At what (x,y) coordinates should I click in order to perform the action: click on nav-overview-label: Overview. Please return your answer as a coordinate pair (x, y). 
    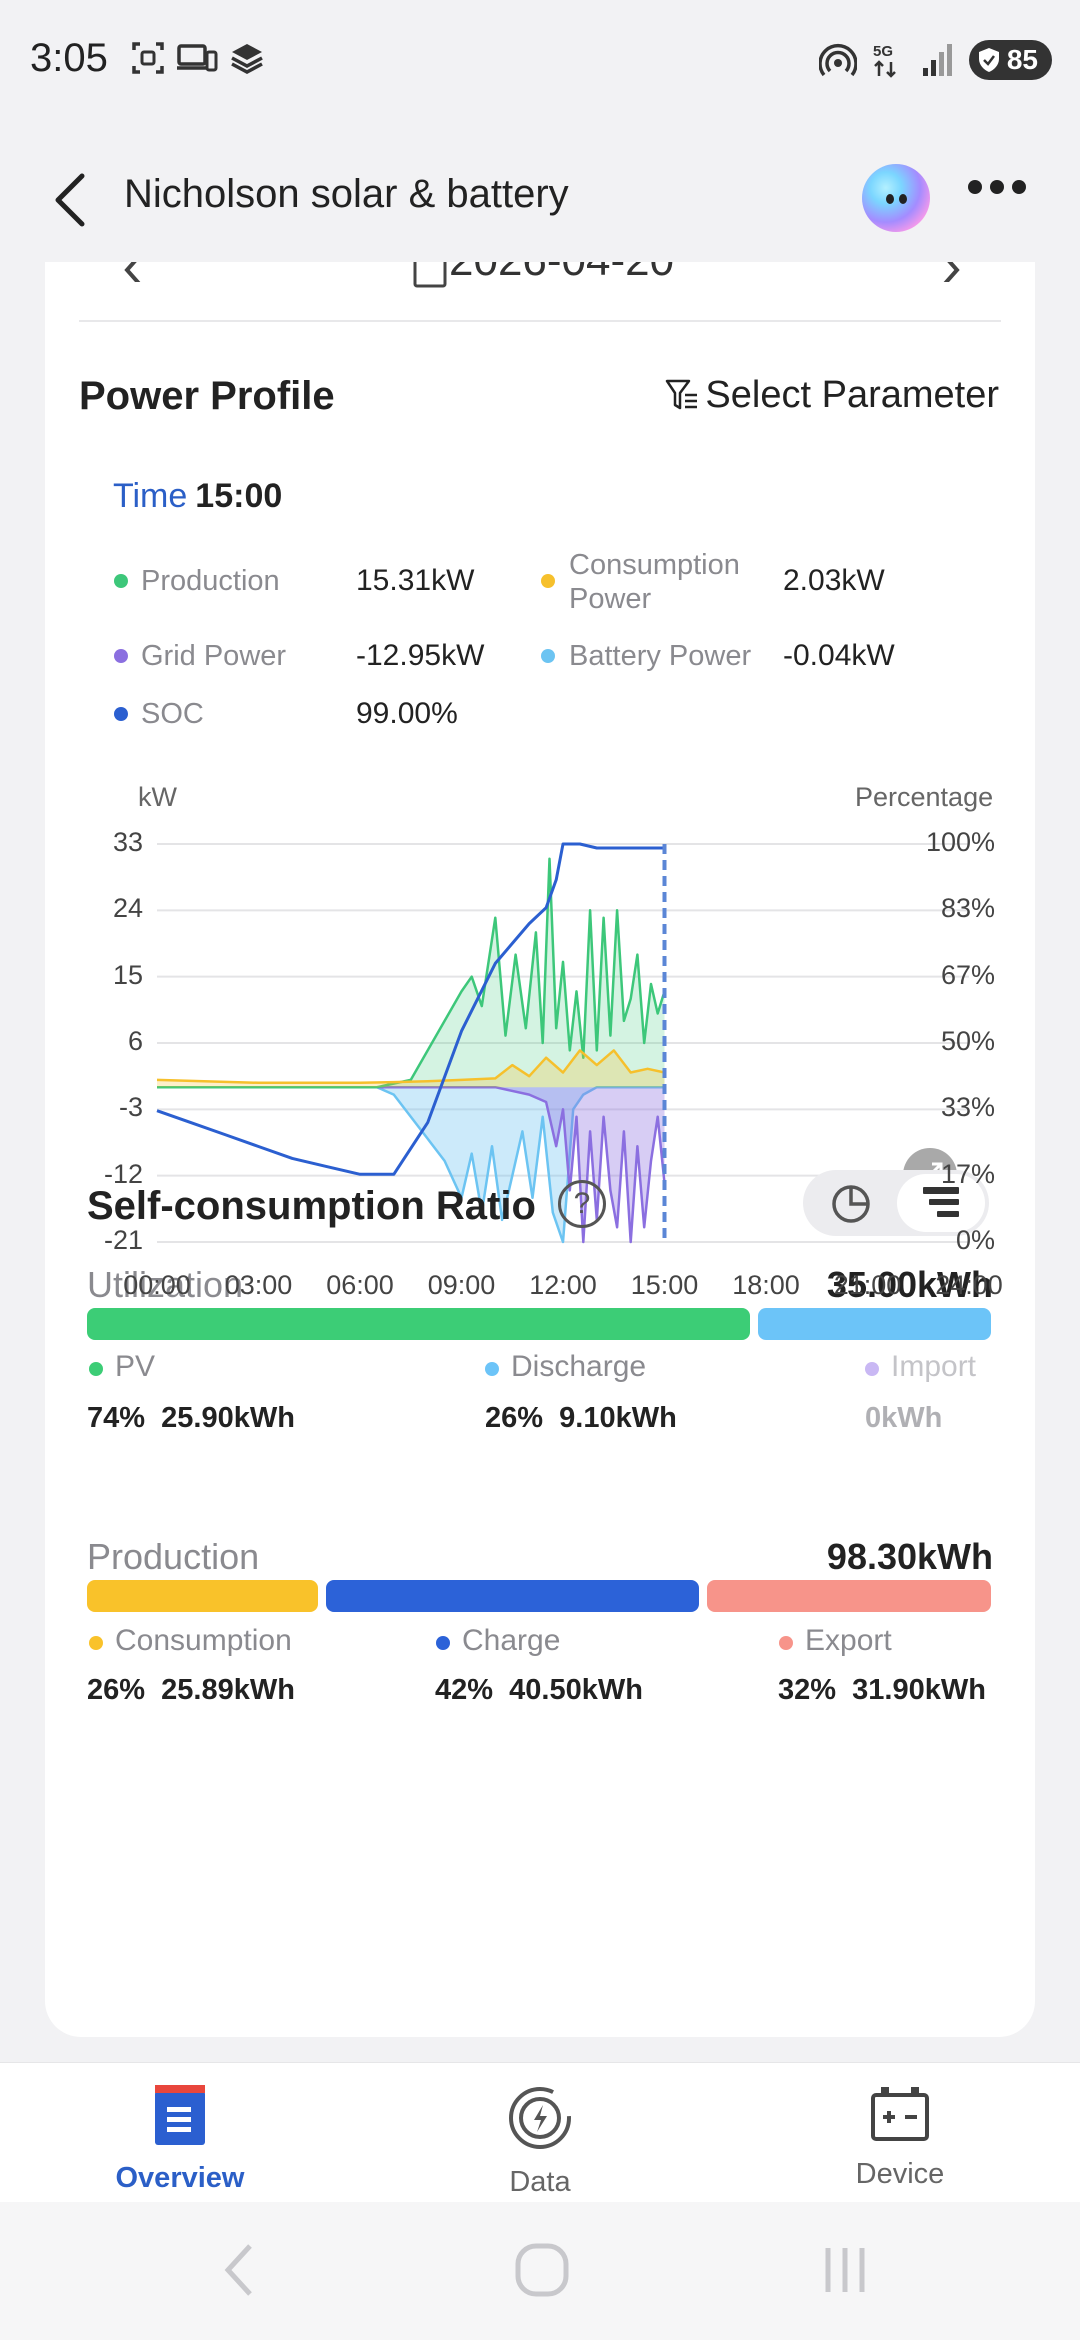
    Looking at the image, I should click on (180, 2178).